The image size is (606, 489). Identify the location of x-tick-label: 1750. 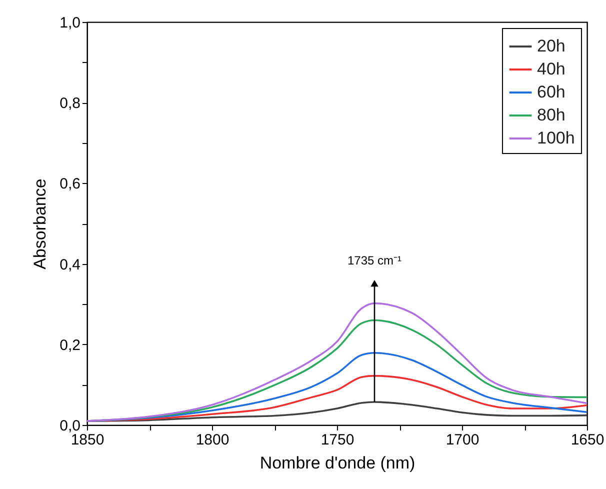
(337, 440).